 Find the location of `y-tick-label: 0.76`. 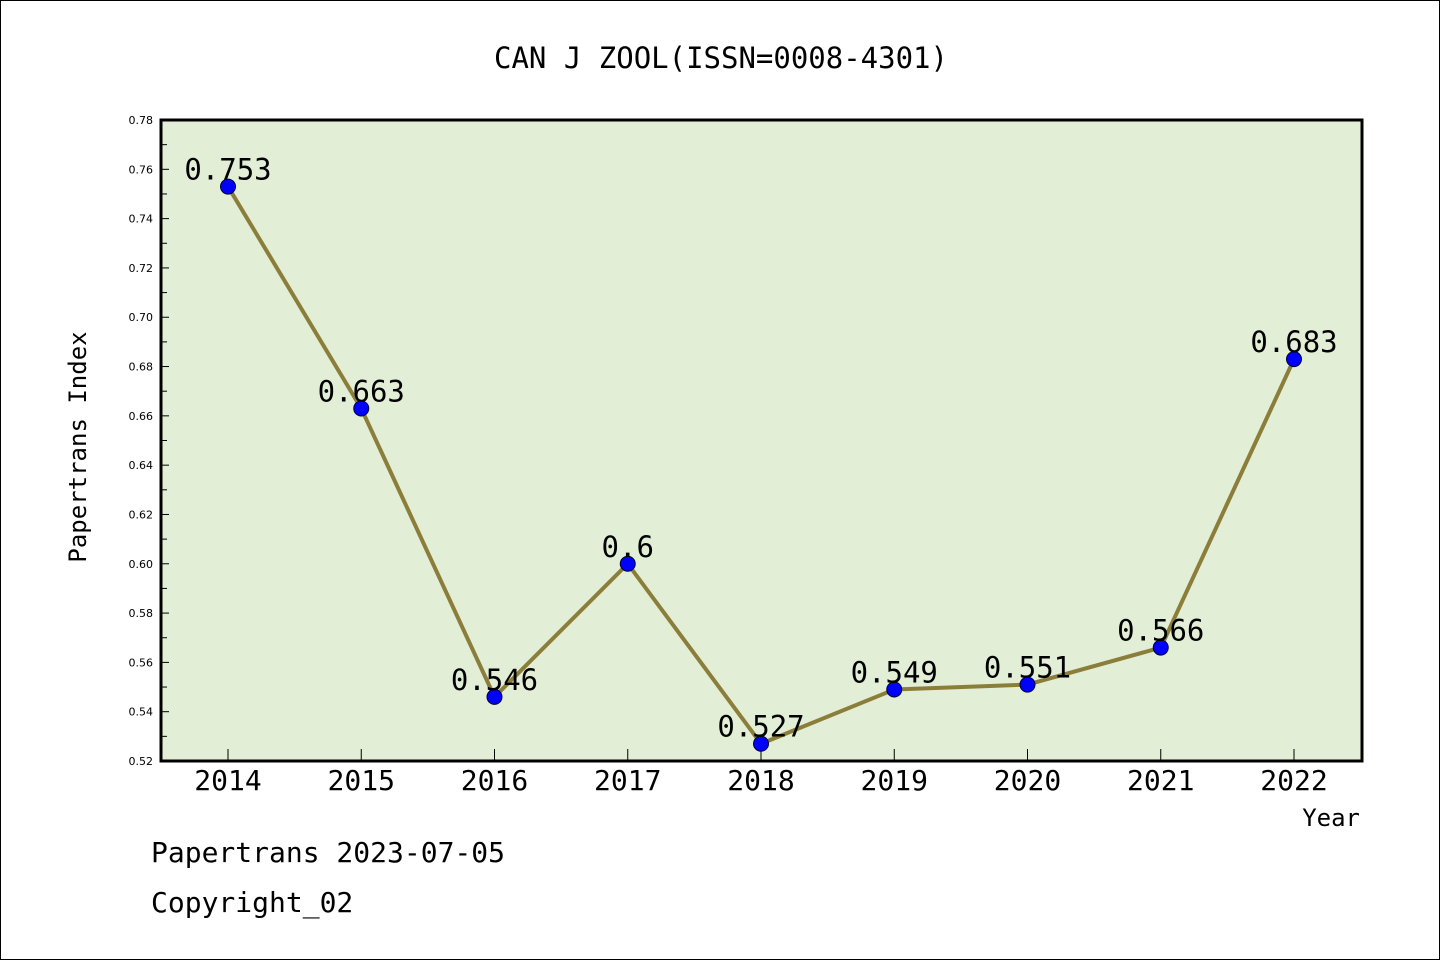

y-tick-label: 0.76 is located at coordinates (141, 169).